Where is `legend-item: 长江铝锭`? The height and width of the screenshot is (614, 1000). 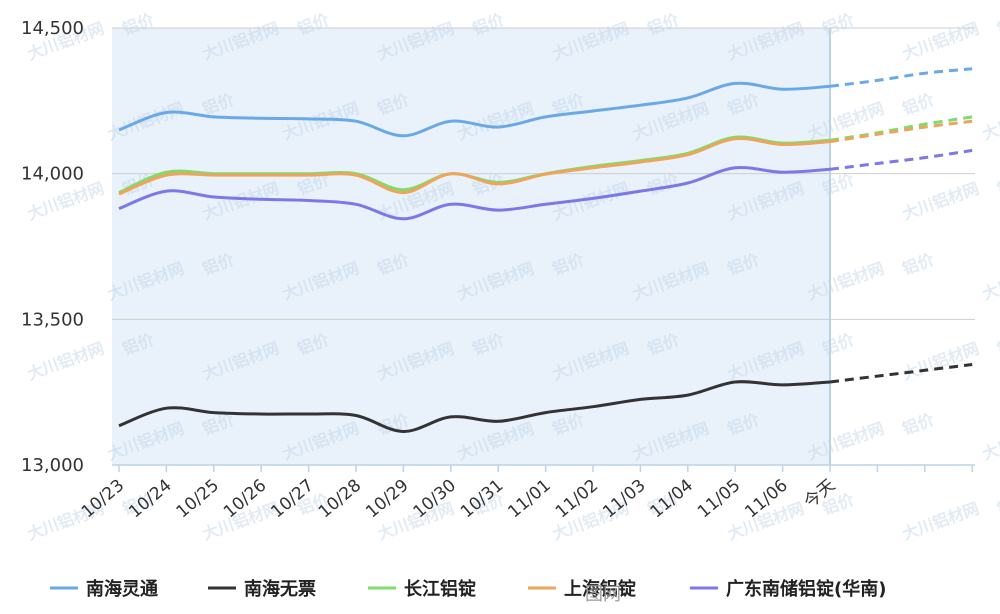 legend-item: 长江铝锭 is located at coordinates (422, 589).